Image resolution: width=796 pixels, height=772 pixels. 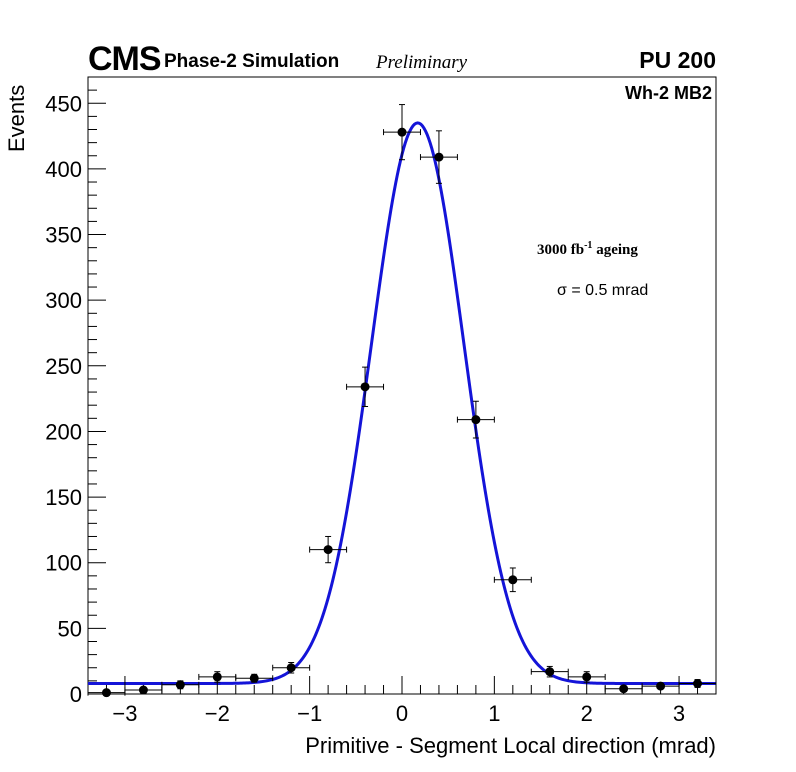 I want to click on luminosity-value: 3000 fb, so click(x=561, y=250).